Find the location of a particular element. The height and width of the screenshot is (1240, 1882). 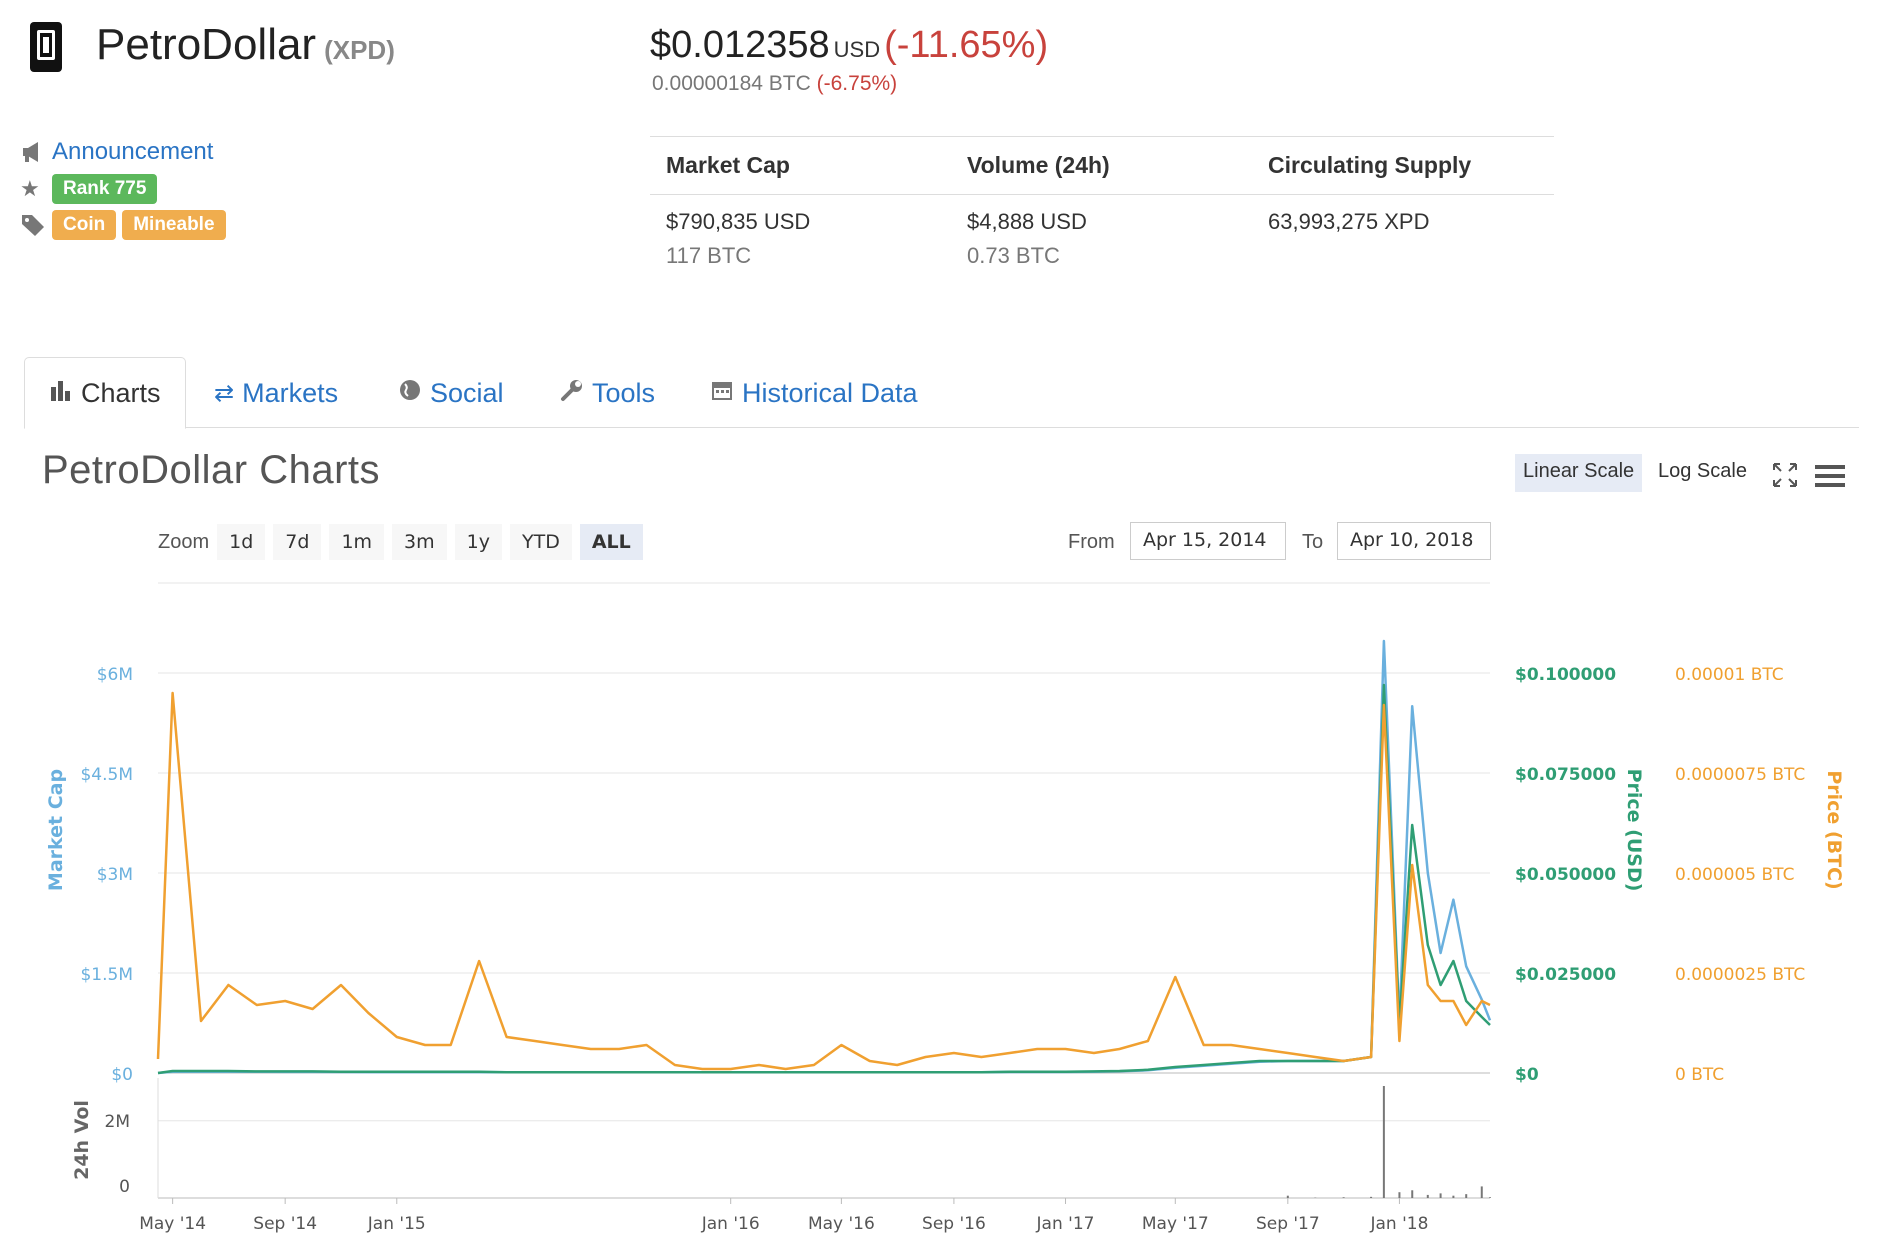

price-usd-value: $0.012358 is located at coordinates (740, 45).